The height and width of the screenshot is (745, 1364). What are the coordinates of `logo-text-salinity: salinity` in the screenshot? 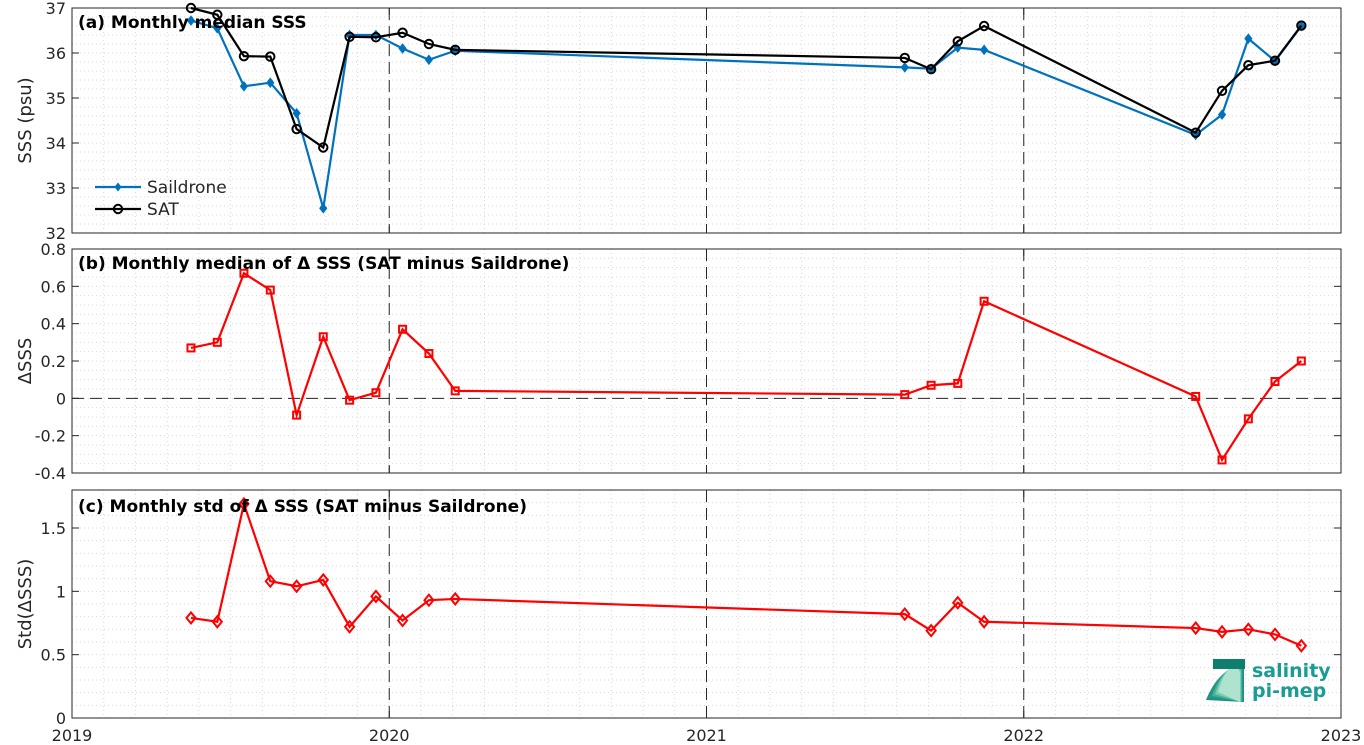 It's located at (1291, 671).